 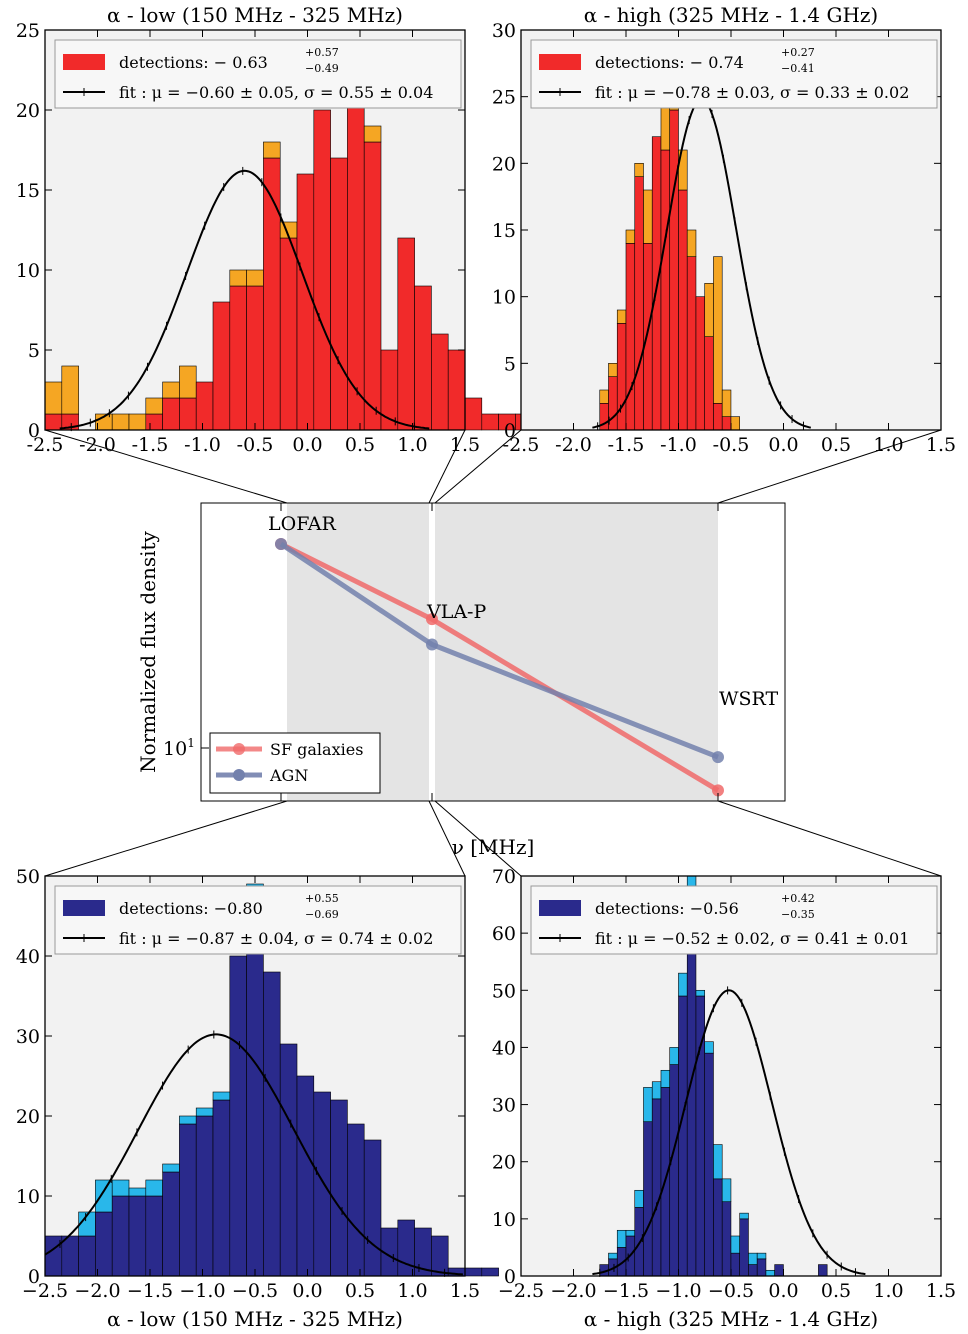 I want to click on y-tick-label: 5, so click(x=510, y=364).